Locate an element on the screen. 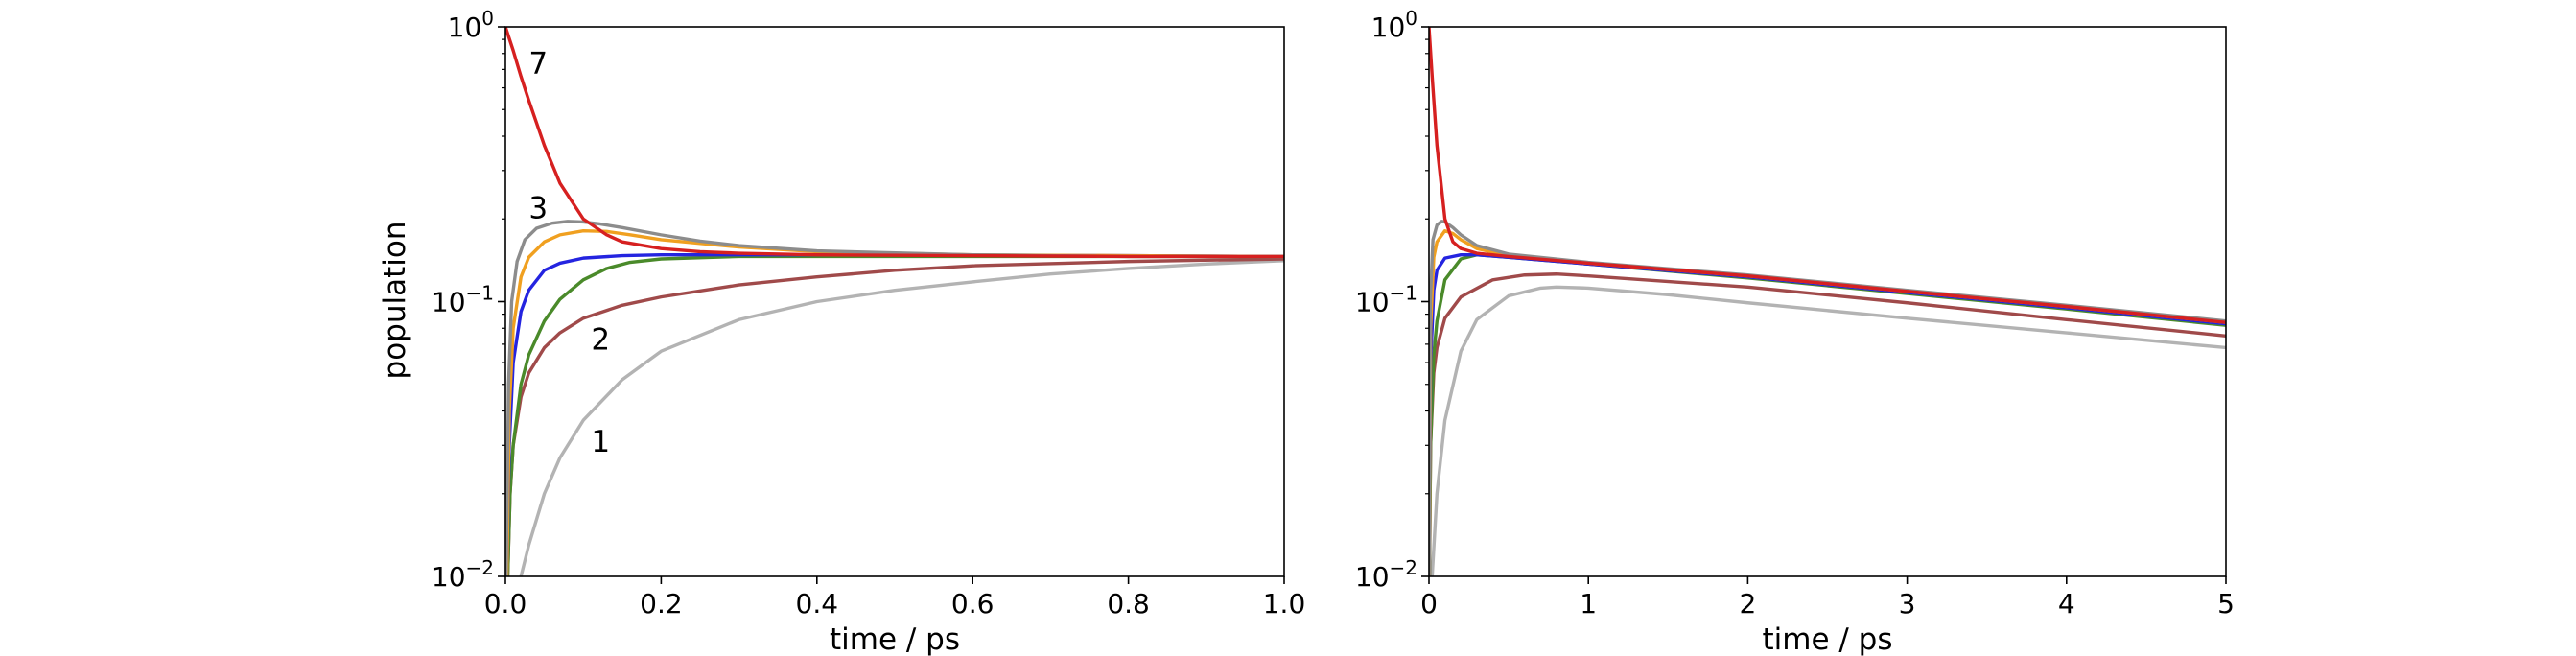 This screenshot has height=656, width=2576. left-curve-label-3: 3 is located at coordinates (538, 208).